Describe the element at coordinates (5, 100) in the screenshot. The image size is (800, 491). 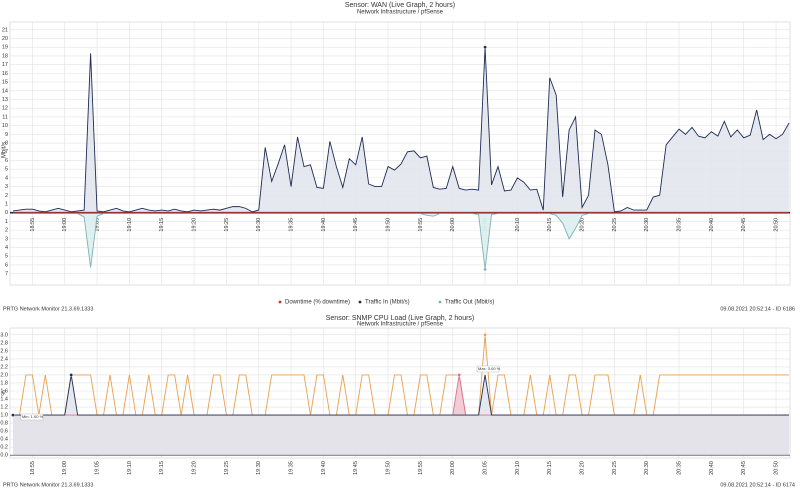
I see `y-tick-label: 13` at that location.